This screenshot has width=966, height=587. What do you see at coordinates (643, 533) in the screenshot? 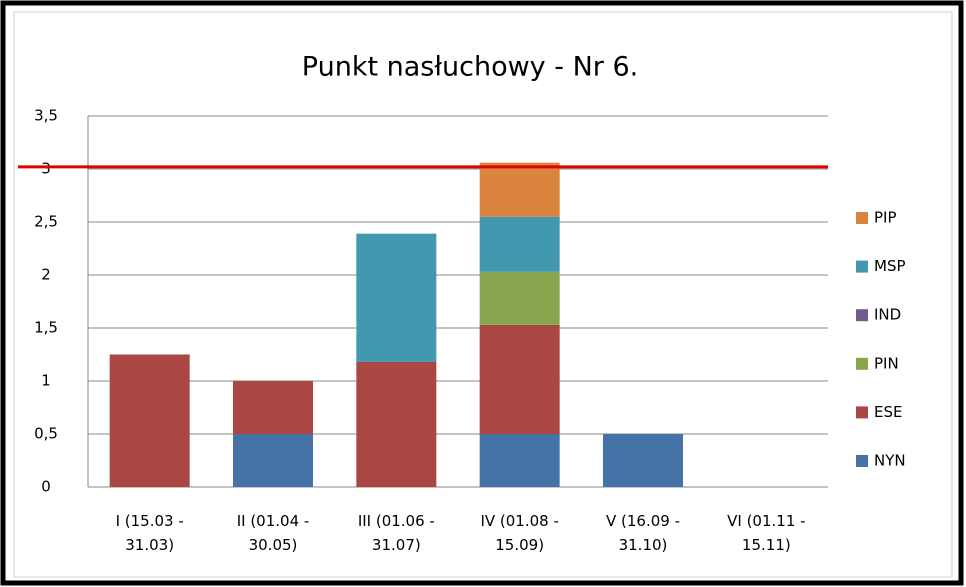
I see `x-tick-label: V (16.09 -31.10)` at bounding box center [643, 533].